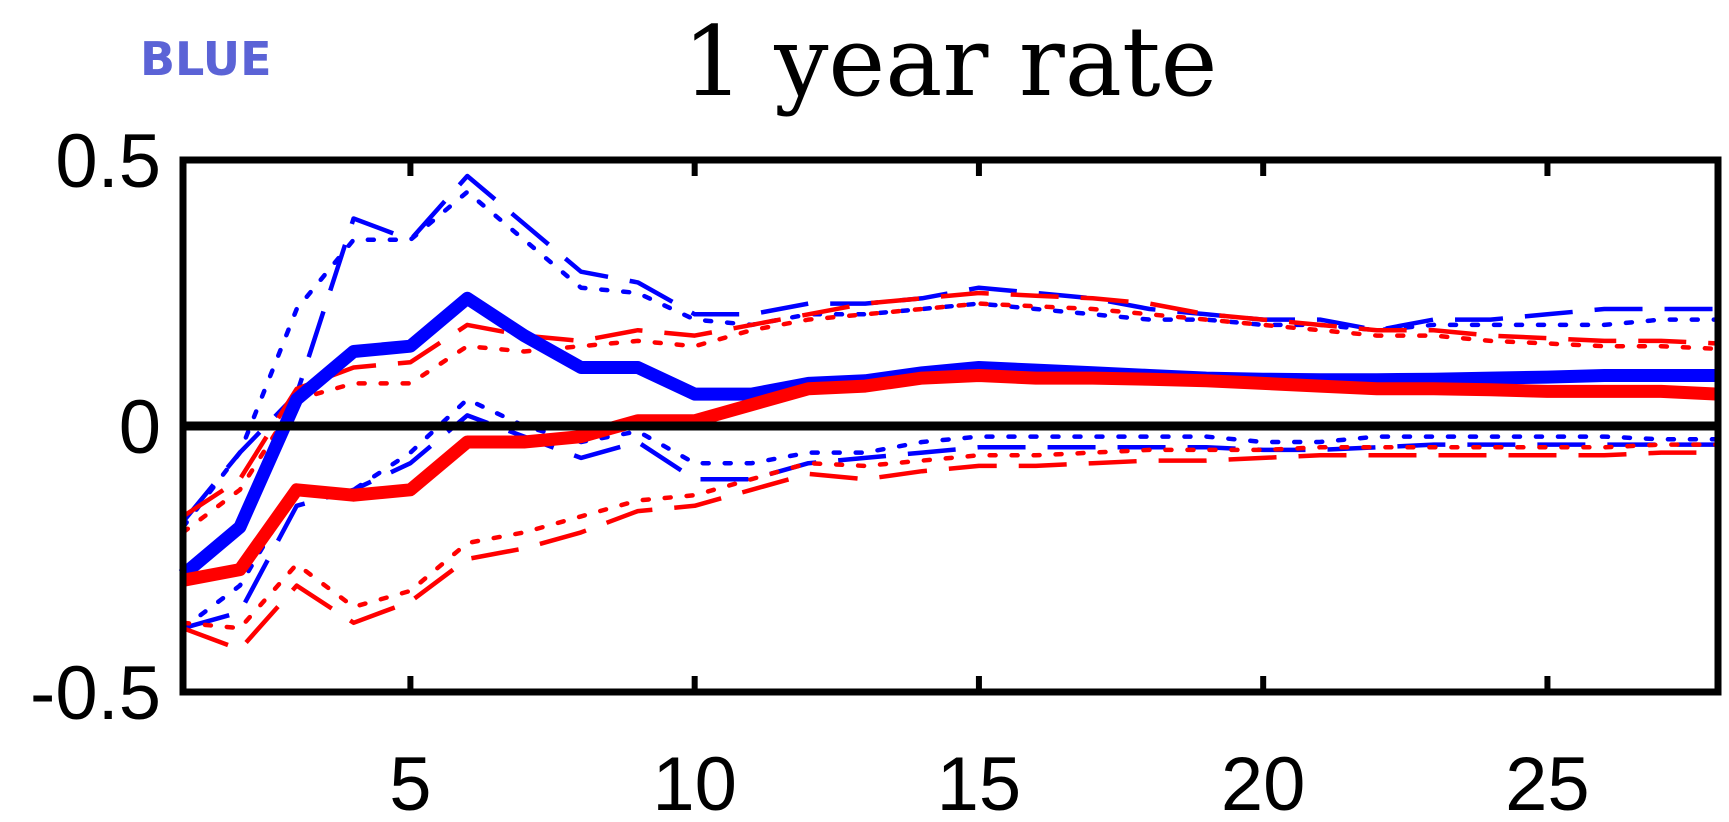 Image resolution: width=1729 pixels, height=822 pixels. I want to click on x-tick-label-10: 10, so click(694, 782).